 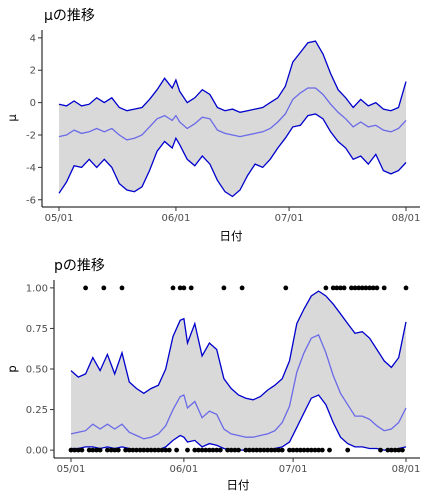 I want to click on p-x-tick-label: 05/01, so click(x=71, y=469).